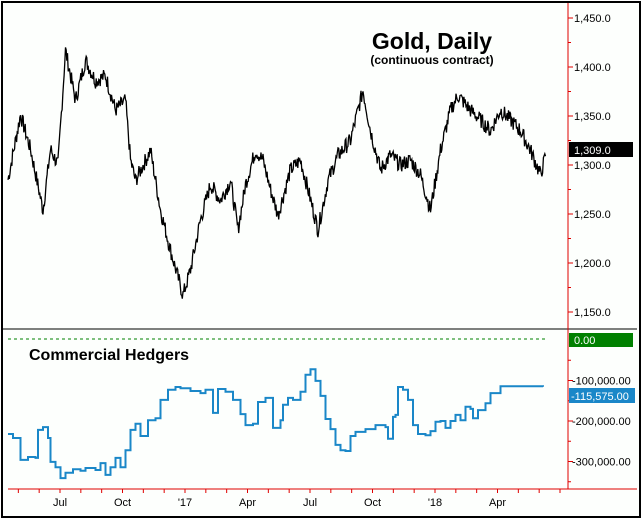 This screenshot has height=518, width=642. Describe the element at coordinates (601, 340) in the screenshot. I see `zero-value-box` at that location.